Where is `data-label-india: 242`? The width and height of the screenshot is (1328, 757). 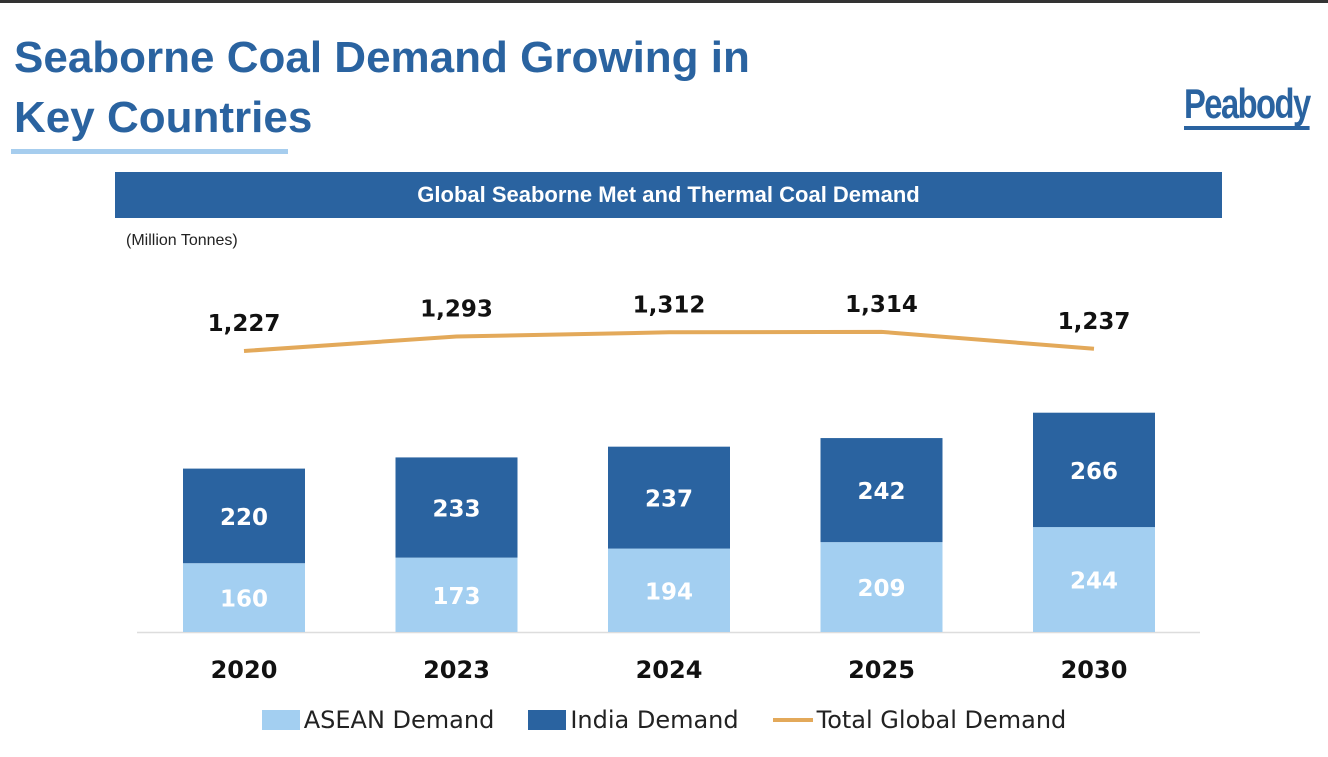 data-label-india: 242 is located at coordinates (881, 492).